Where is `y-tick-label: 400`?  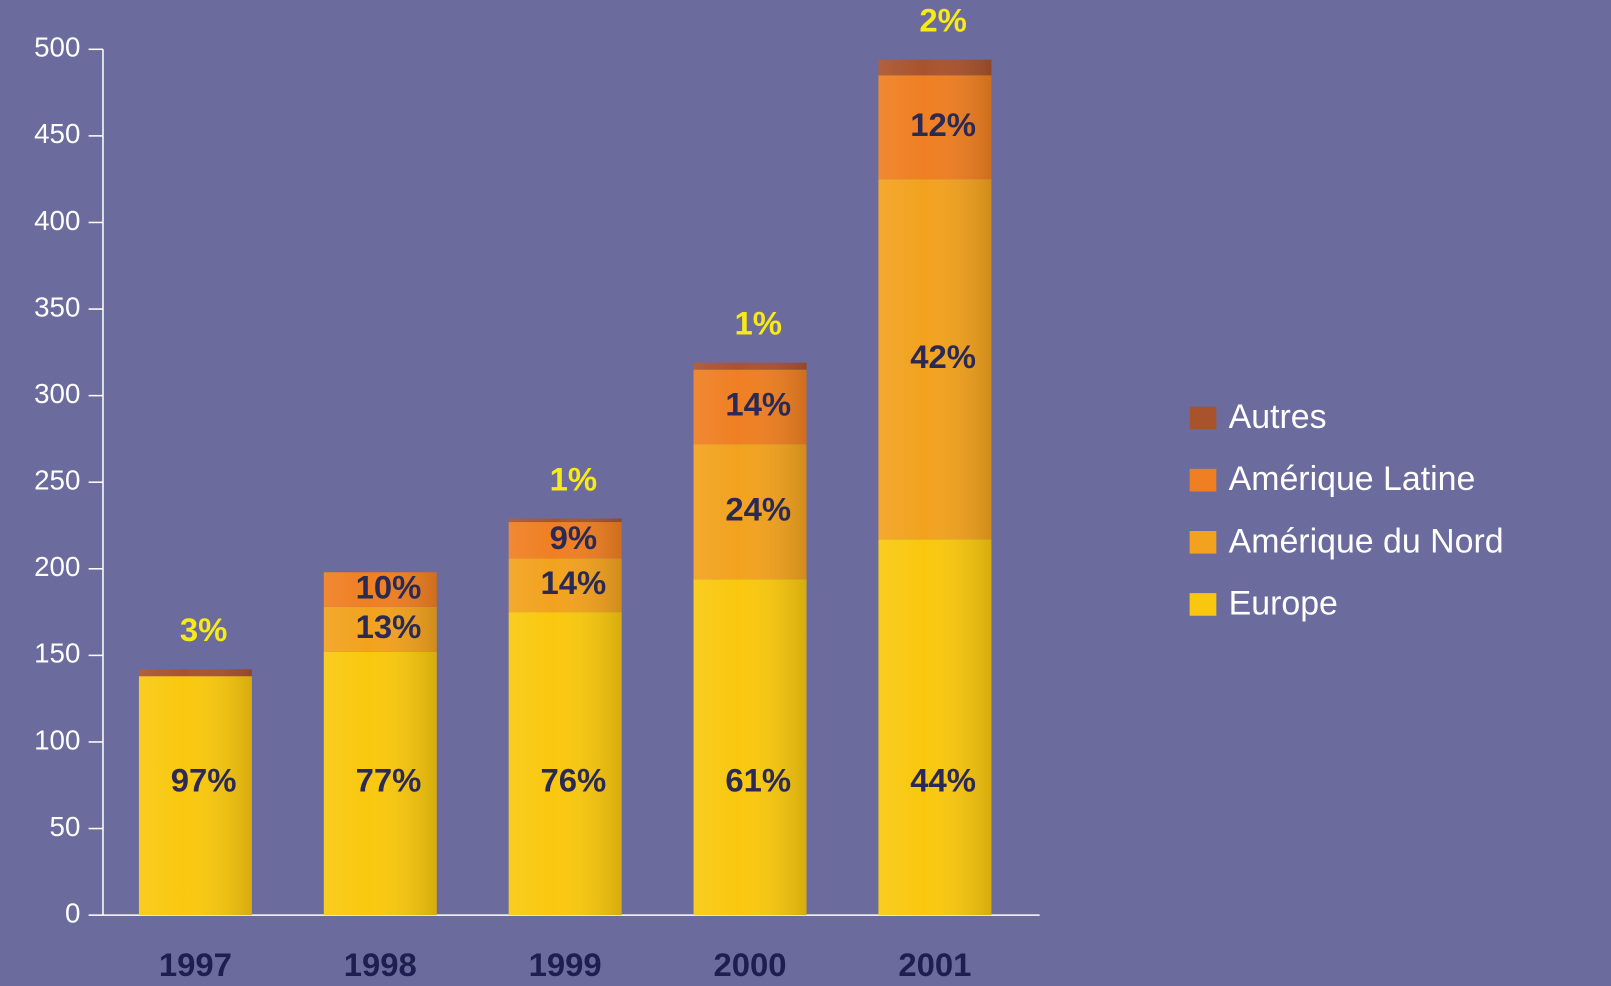 y-tick-label: 400 is located at coordinates (57, 220).